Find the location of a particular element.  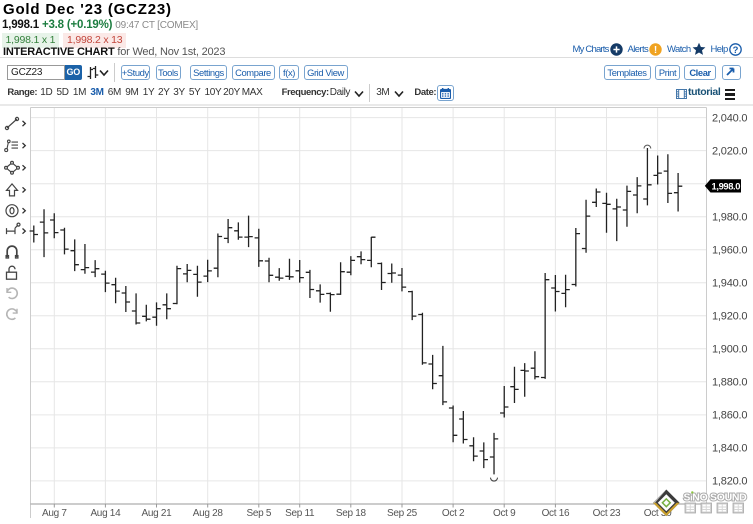

svg-text: 1,860.0 is located at coordinates (729, 416).